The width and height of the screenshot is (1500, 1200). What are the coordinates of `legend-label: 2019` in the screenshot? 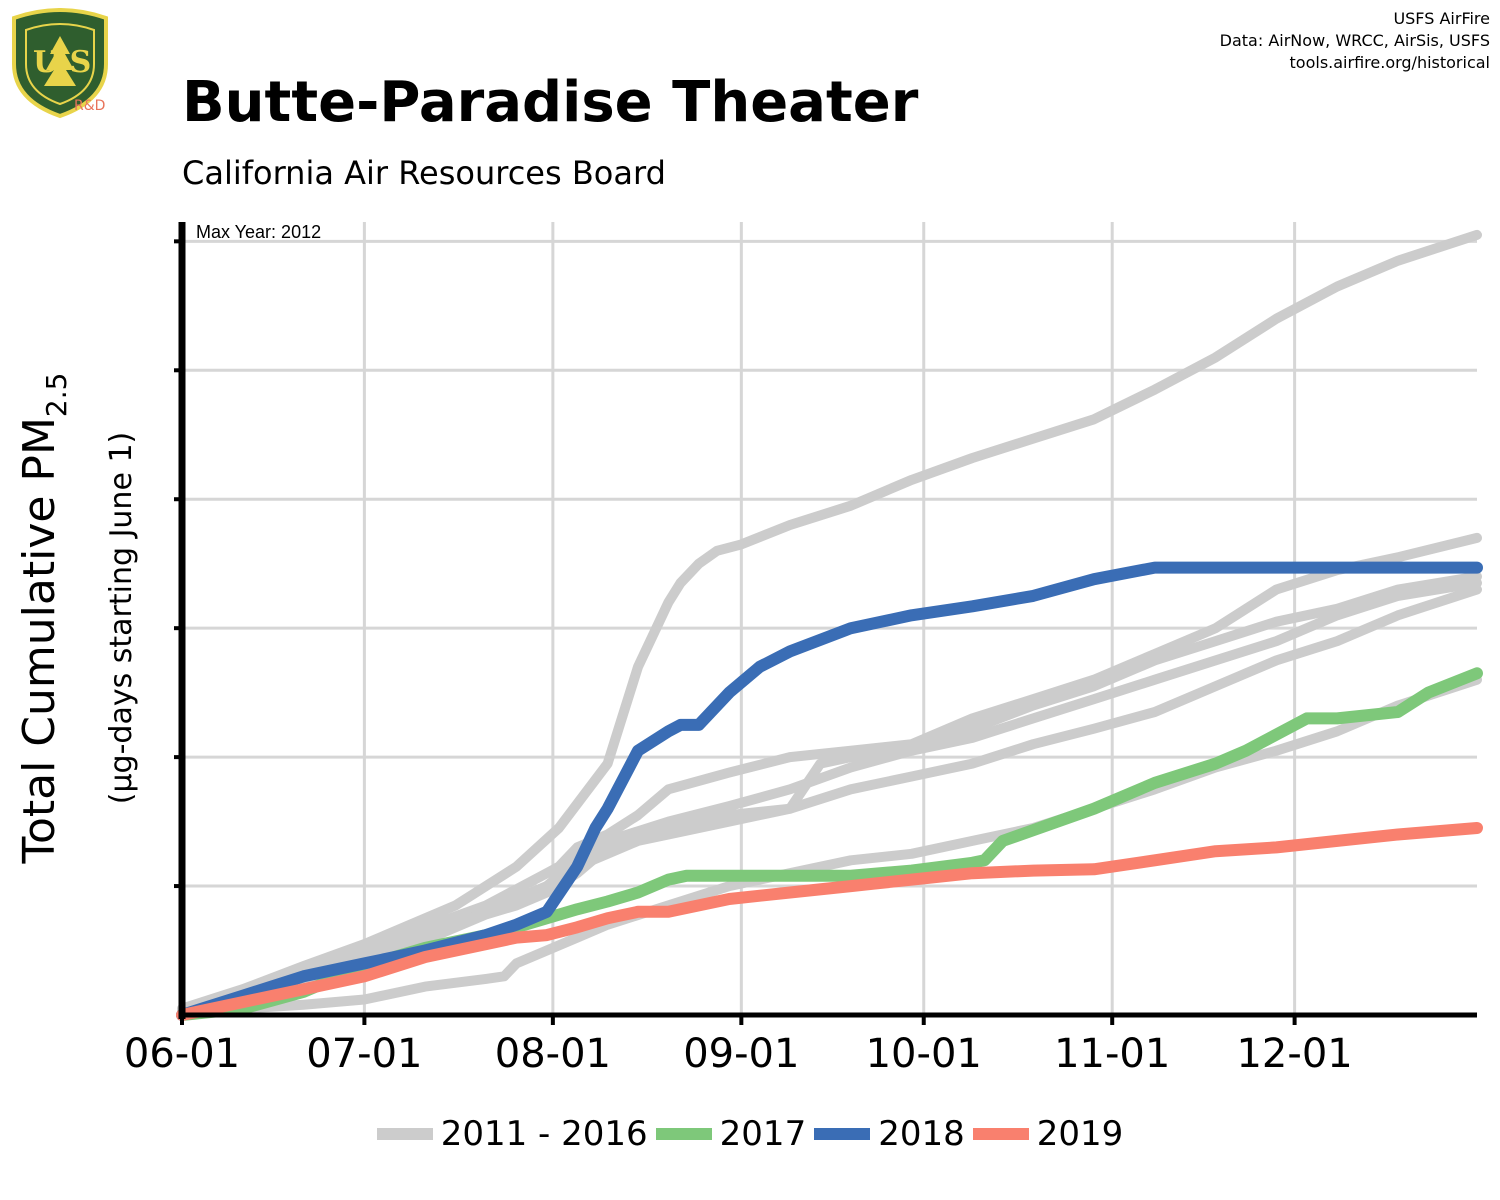 It's located at (1080, 1134).